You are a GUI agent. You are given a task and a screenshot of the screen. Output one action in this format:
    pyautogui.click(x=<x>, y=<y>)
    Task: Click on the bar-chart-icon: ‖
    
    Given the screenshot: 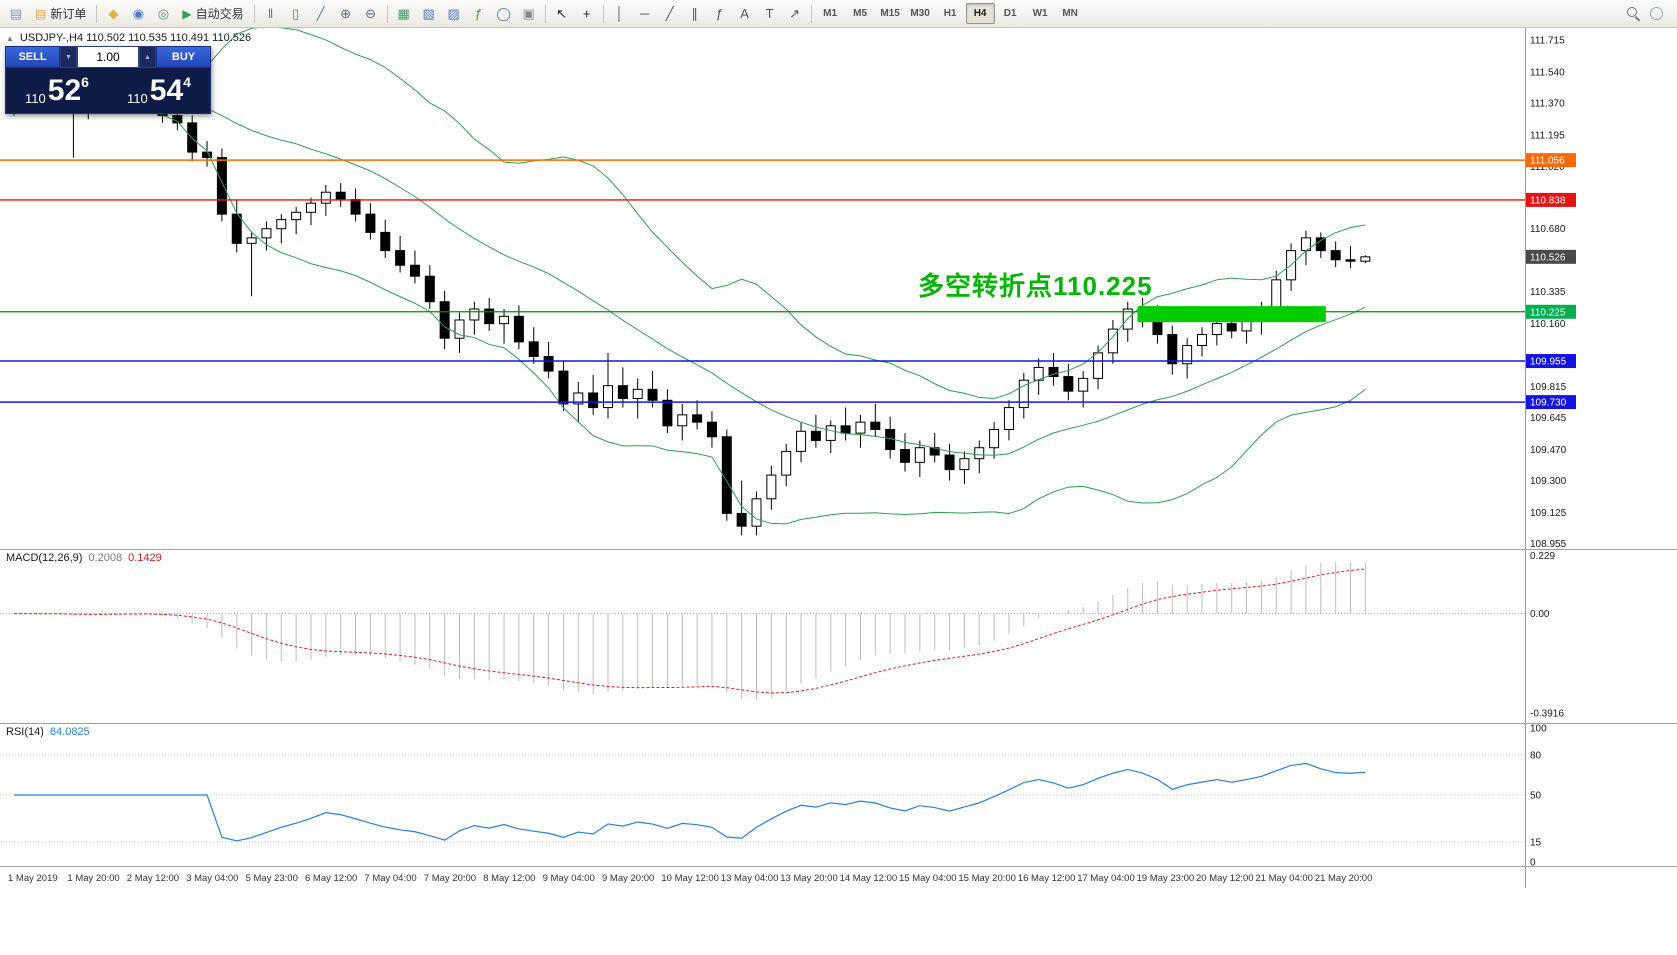 What is the action you would take?
    pyautogui.click(x=271, y=14)
    